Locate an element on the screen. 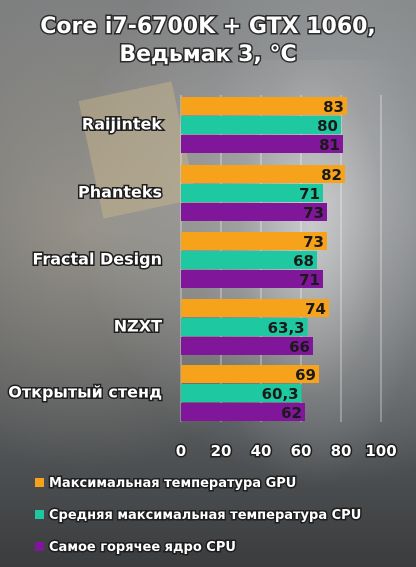 The height and width of the screenshot is (567, 416). chart-title-line: Core i7-6700K + GTX 1060, is located at coordinates (208, 26).